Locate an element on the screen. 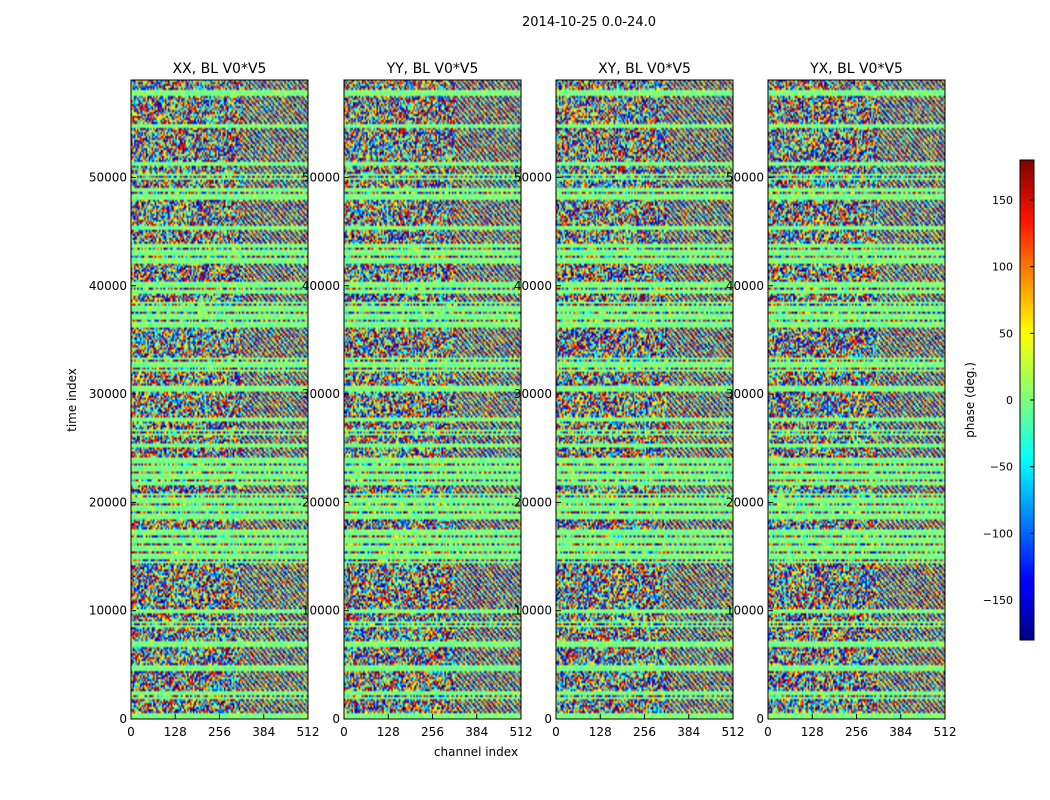  colorbar-label: phase (deg.) is located at coordinates (970, 400).